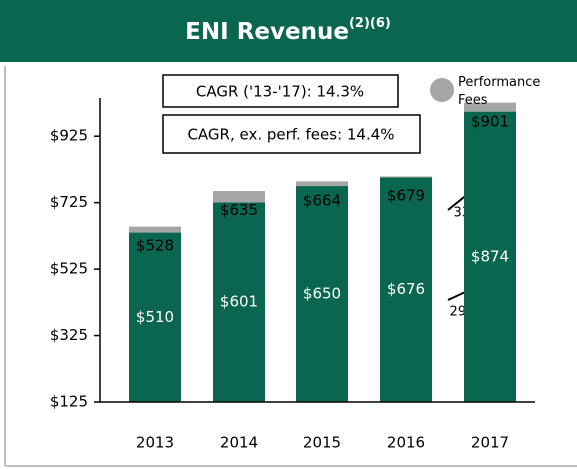 The width and height of the screenshot is (577, 469). What do you see at coordinates (69, 136) in the screenshot?
I see `y-tick-label: $925` at bounding box center [69, 136].